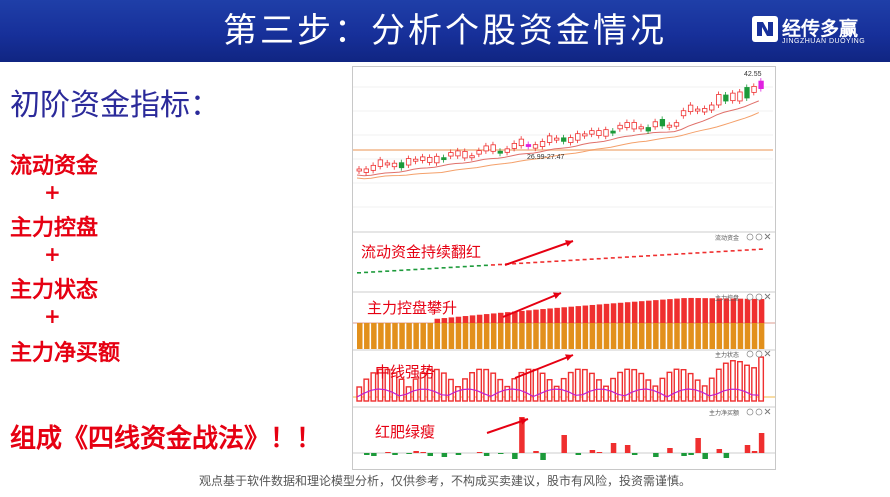  I want to click on logo-mark-icon, so click(765, 29).